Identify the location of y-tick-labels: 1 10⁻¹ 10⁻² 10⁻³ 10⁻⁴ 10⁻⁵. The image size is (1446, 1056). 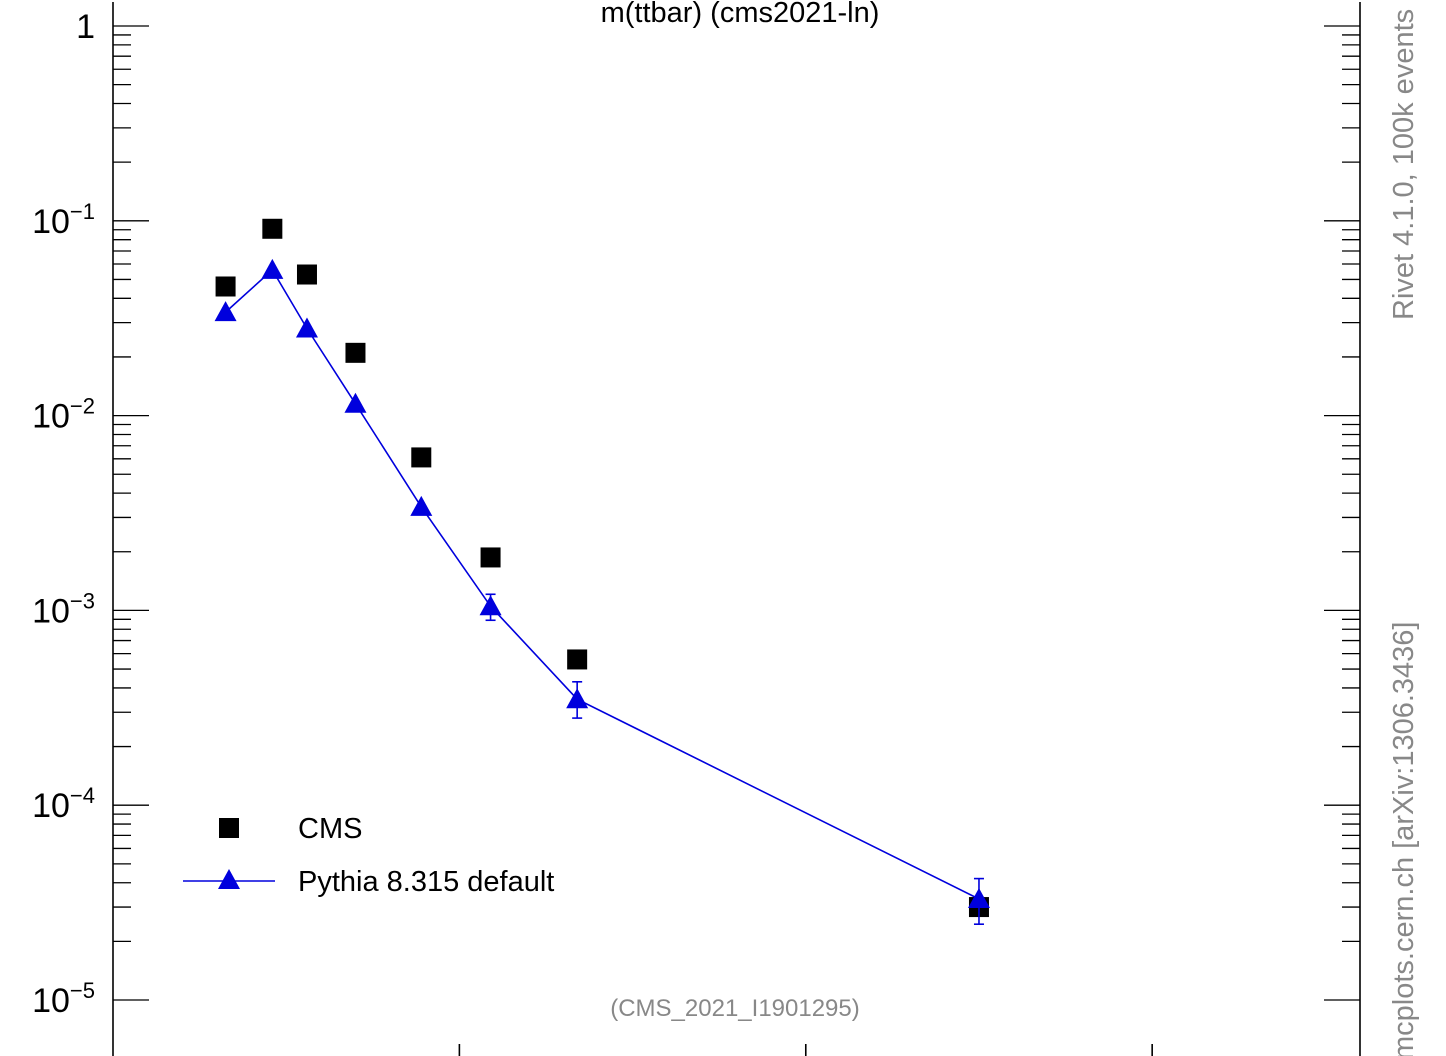
(63, 514).